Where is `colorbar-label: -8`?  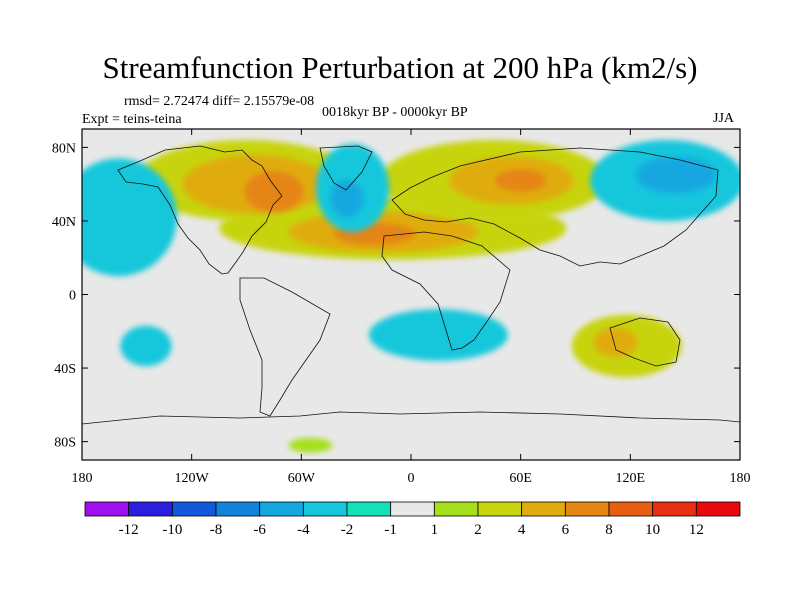
colorbar-label: -8 is located at coordinates (216, 530).